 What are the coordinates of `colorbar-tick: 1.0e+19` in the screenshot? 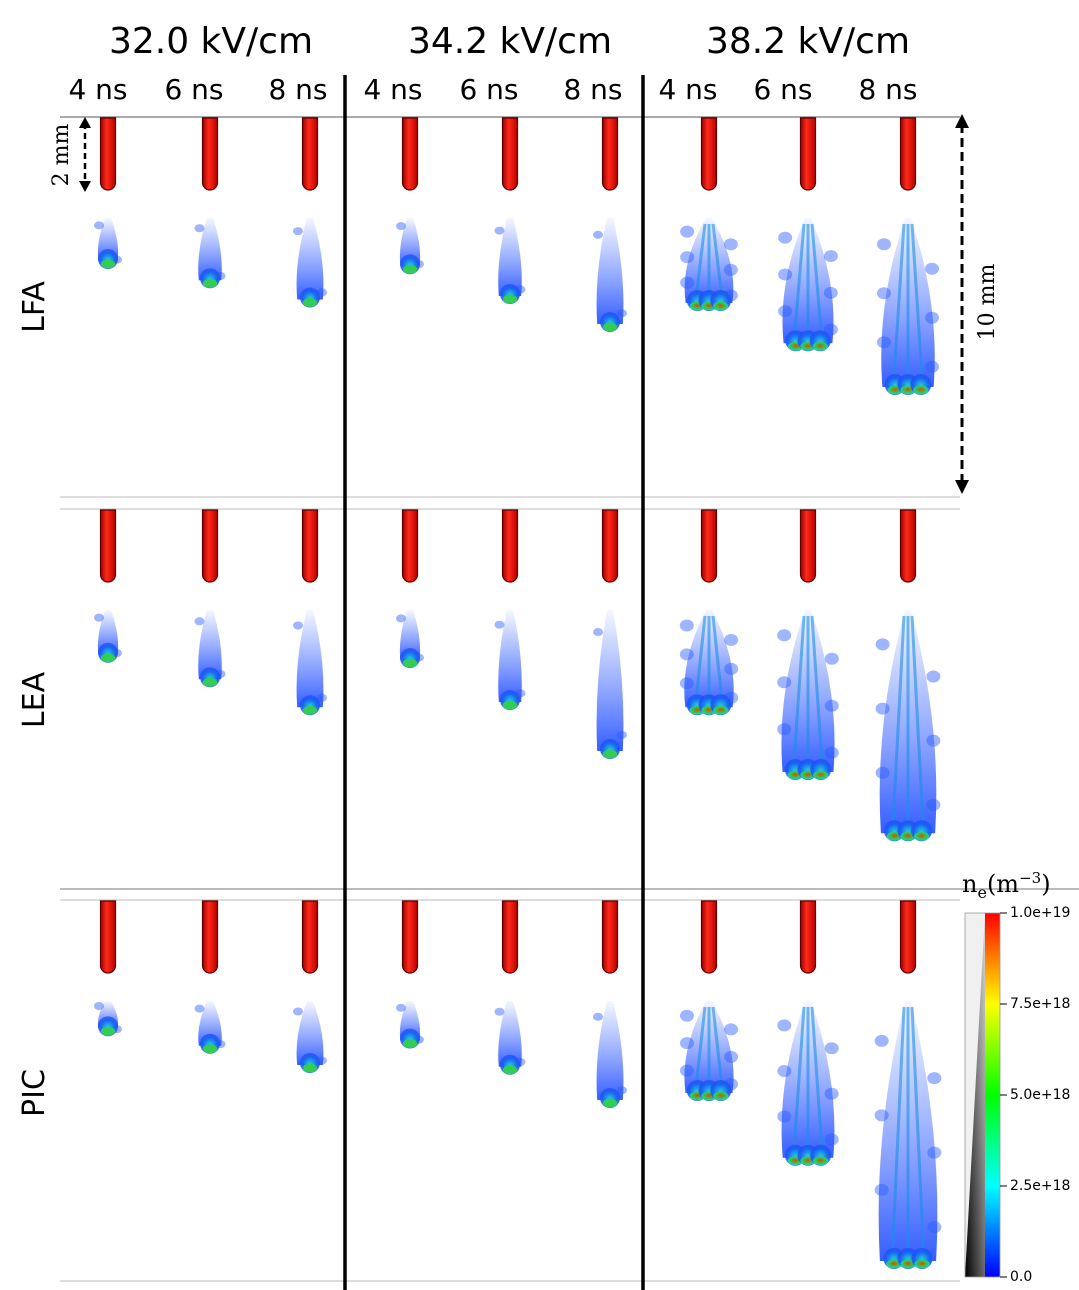 It's located at (1040, 913).